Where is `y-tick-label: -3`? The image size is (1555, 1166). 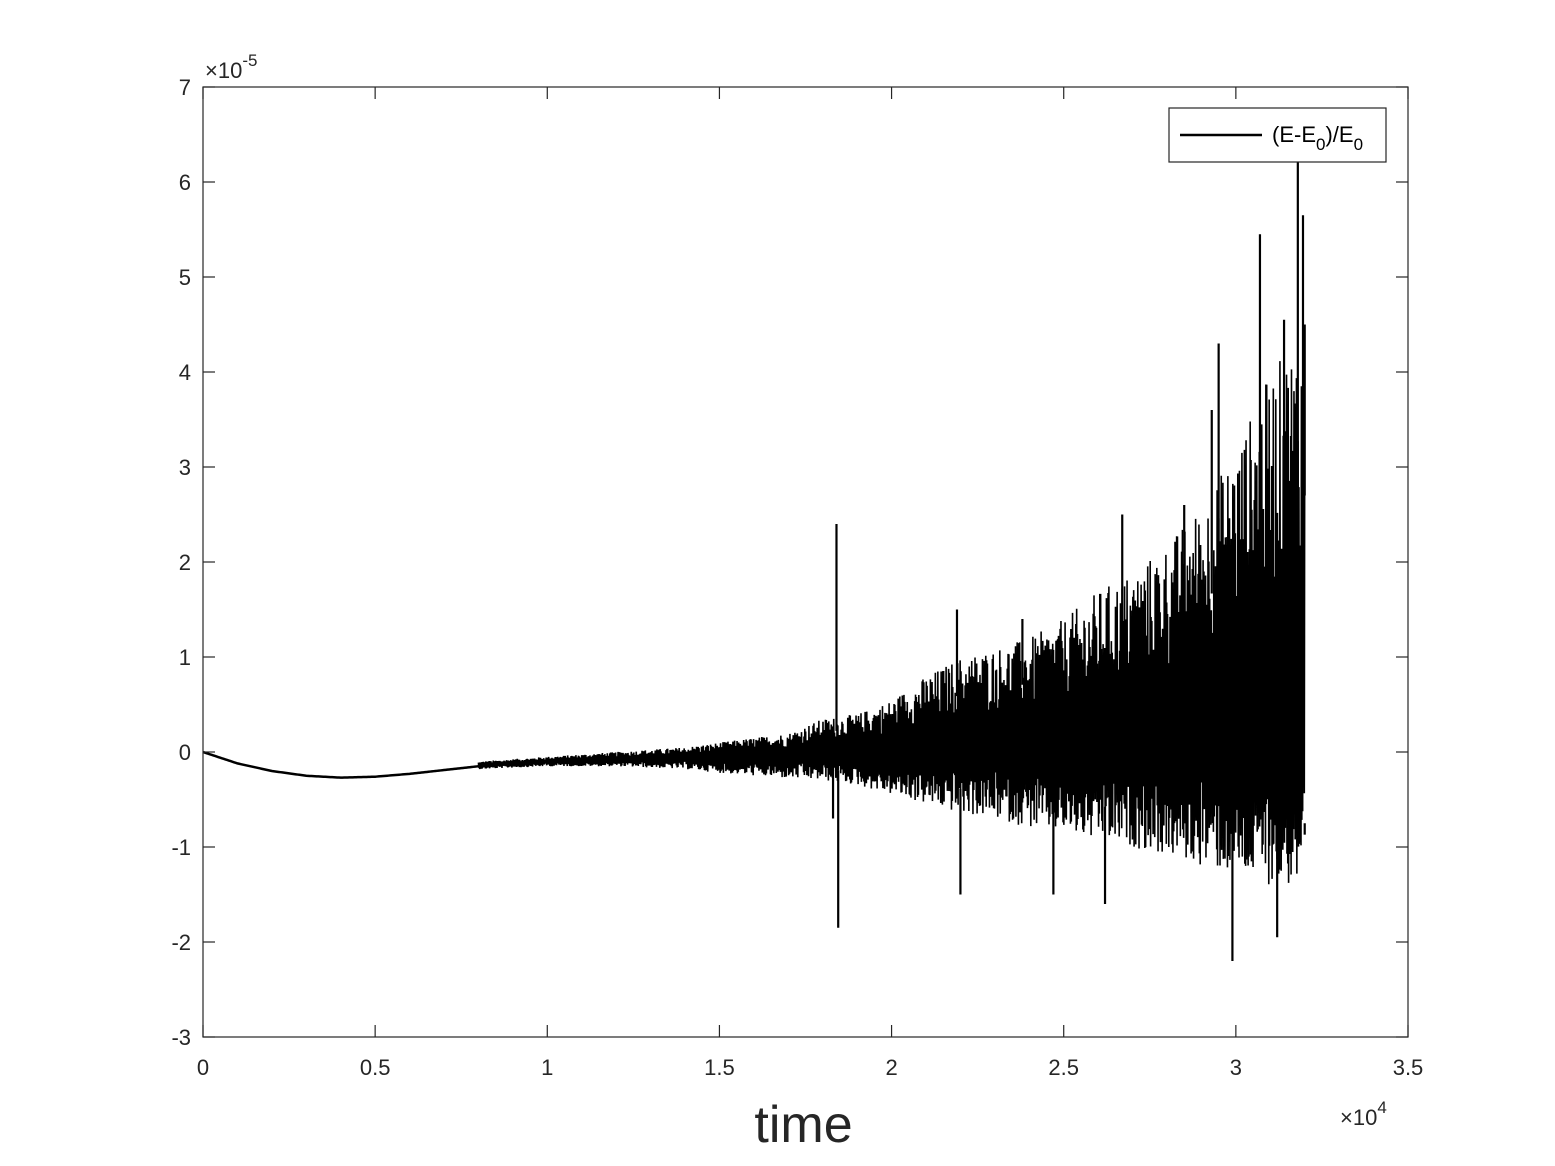
y-tick-label: -3 is located at coordinates (181, 1037).